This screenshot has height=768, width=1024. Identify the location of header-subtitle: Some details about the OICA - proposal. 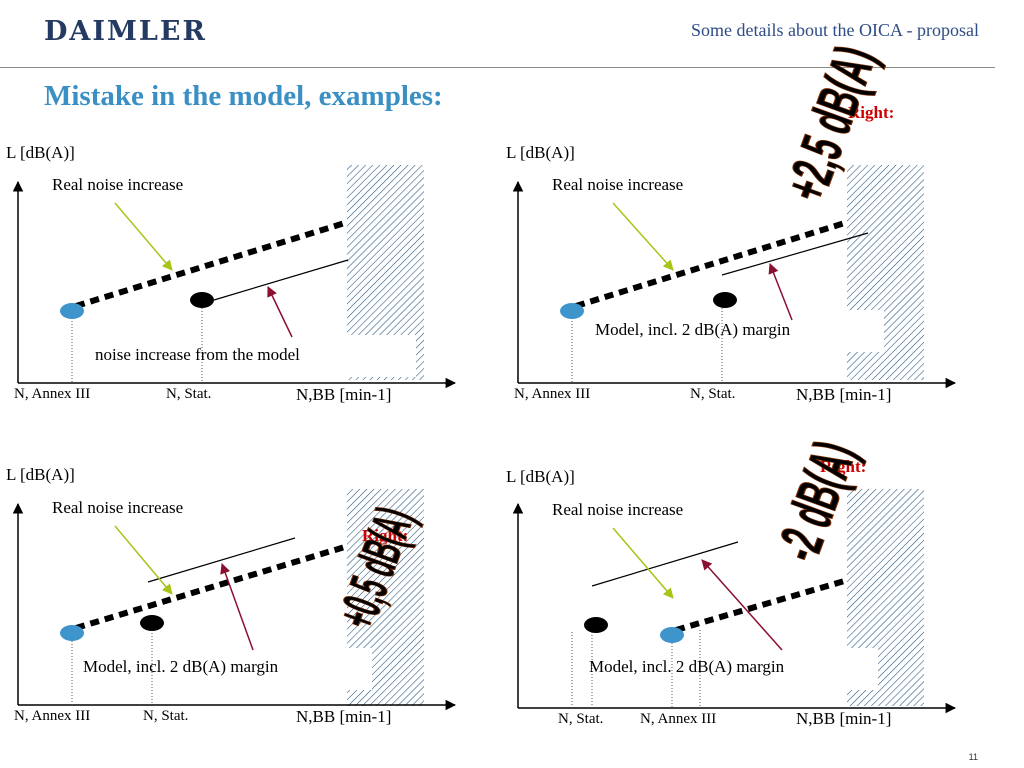
(835, 30).